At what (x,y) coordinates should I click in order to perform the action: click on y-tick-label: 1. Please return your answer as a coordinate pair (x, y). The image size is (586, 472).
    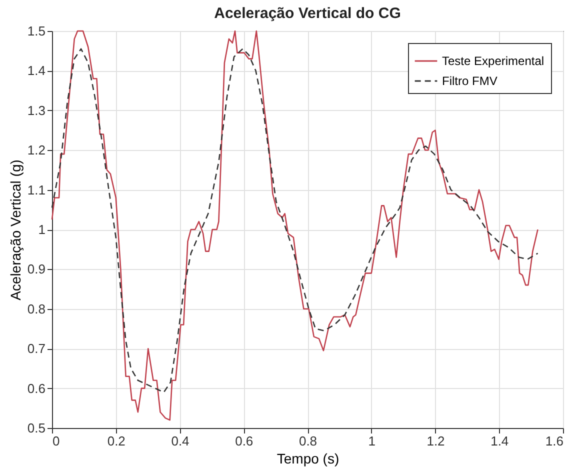
    Looking at the image, I should click on (42, 229).